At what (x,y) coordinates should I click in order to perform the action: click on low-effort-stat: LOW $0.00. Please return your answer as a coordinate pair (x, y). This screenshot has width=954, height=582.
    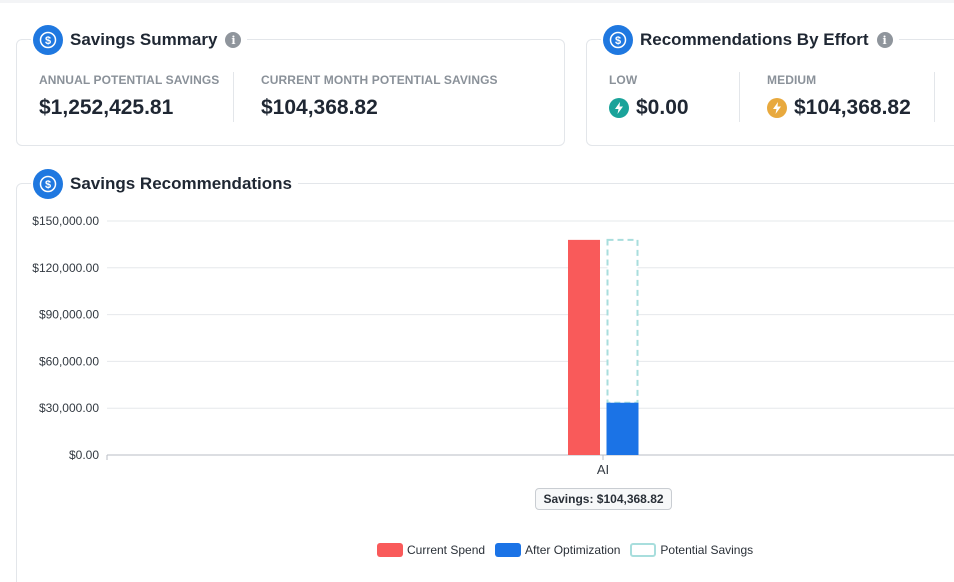
    Looking at the image, I should click on (649, 96).